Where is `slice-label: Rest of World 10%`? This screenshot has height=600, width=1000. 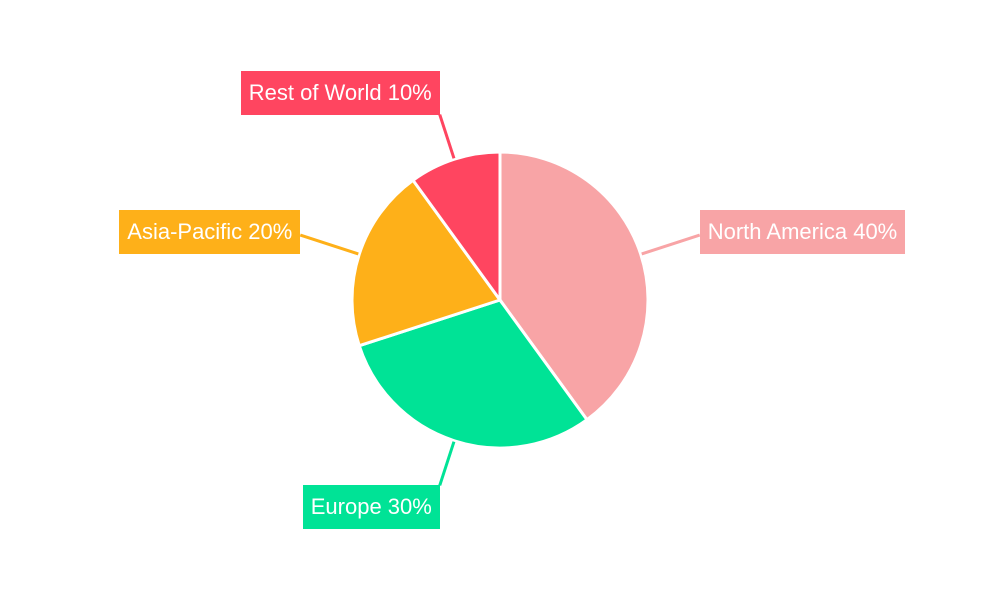 slice-label: Rest of World 10% is located at coordinates (340, 92).